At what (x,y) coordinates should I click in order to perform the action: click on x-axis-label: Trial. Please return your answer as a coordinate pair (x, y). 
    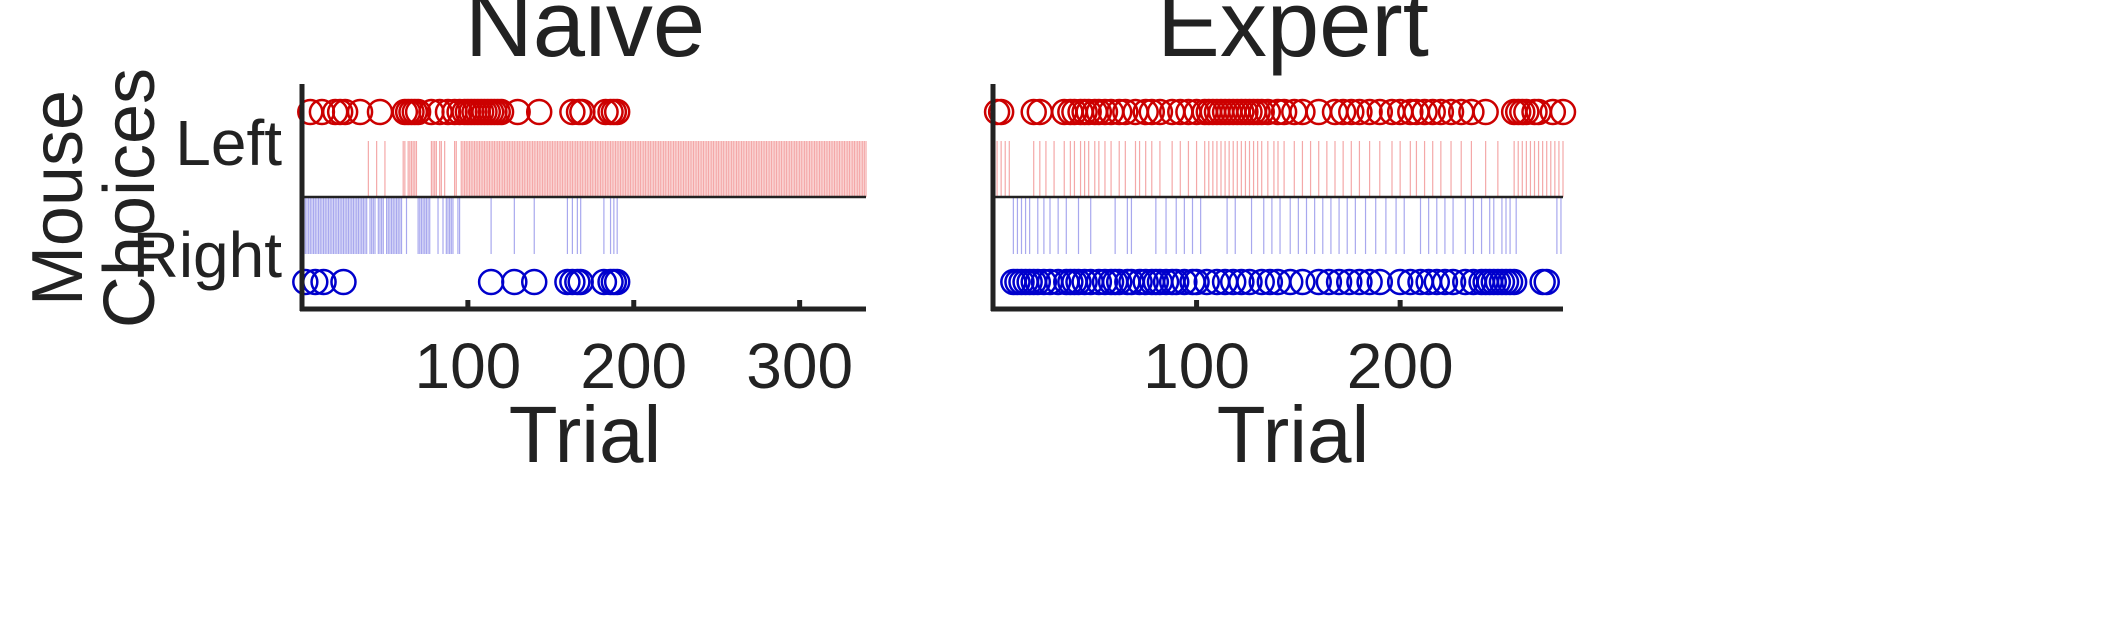
    Looking at the image, I should click on (585, 434).